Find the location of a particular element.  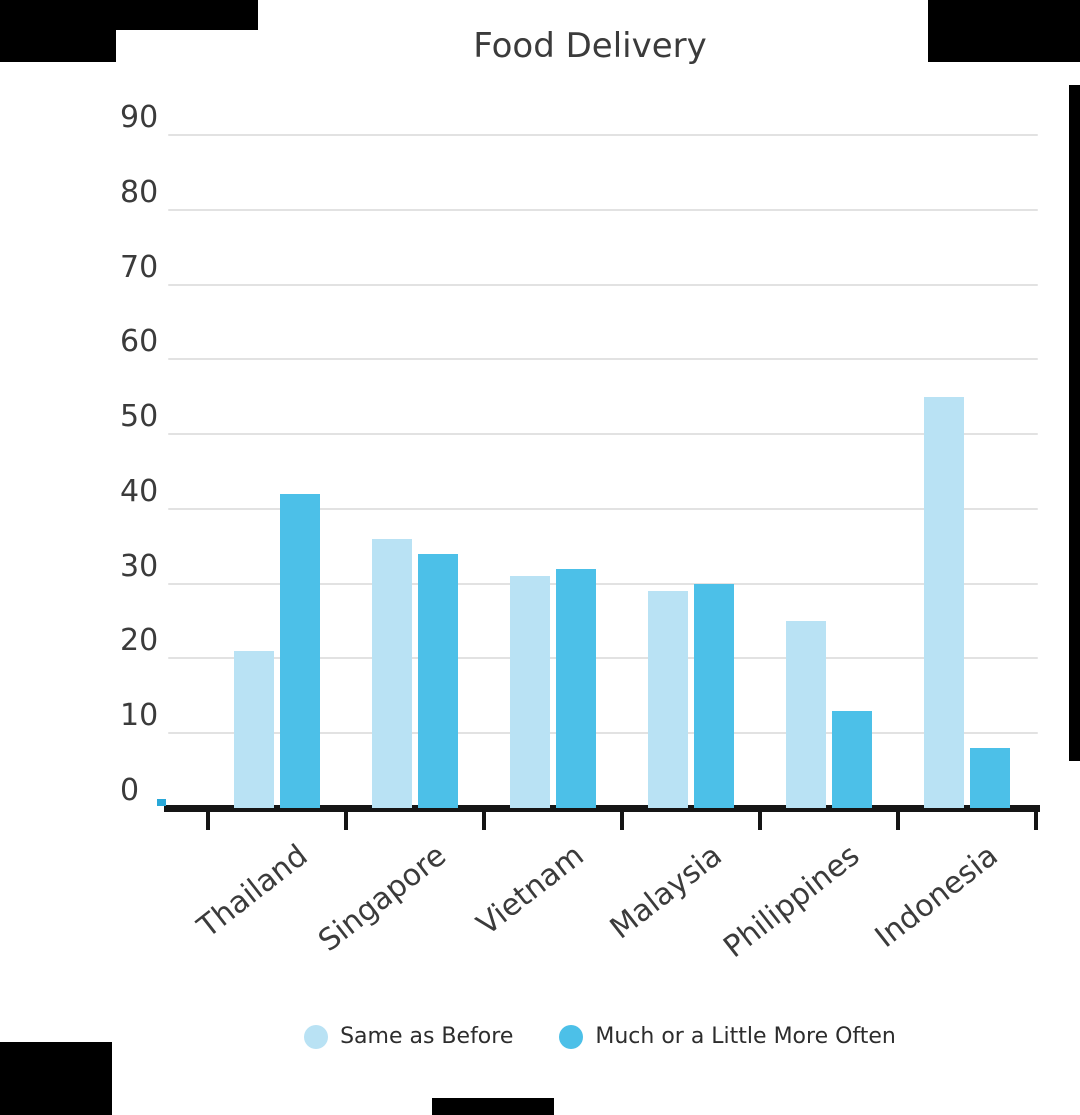

axis-origin-mark is located at coordinates (161, 802).